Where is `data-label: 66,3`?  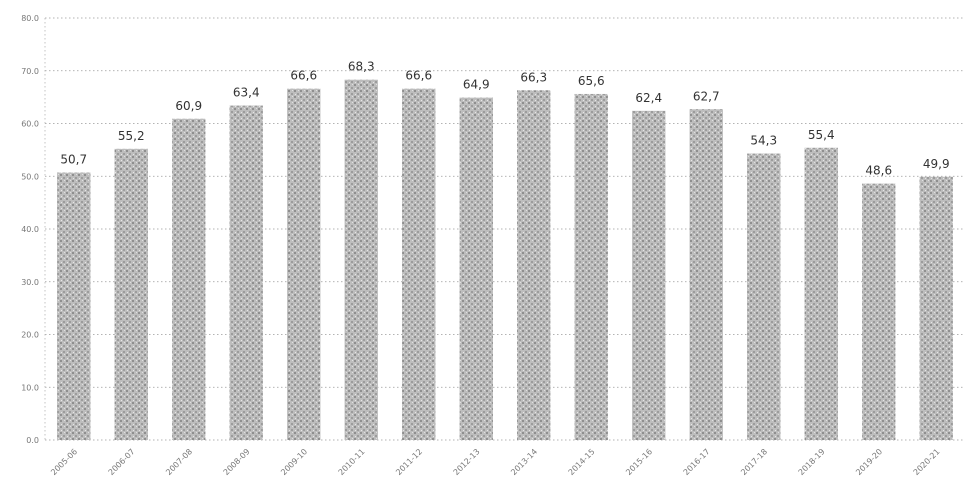
data-label: 66,3 is located at coordinates (533, 77).